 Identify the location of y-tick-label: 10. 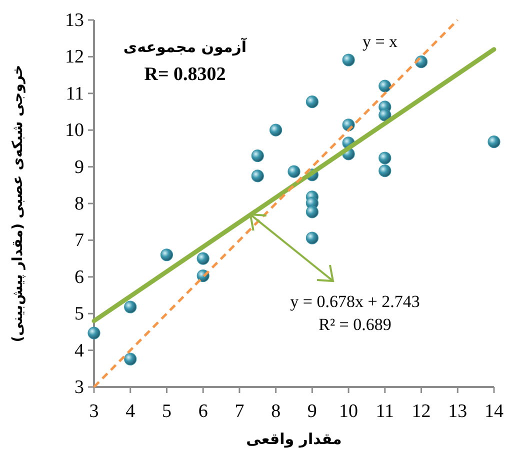
(74, 131).